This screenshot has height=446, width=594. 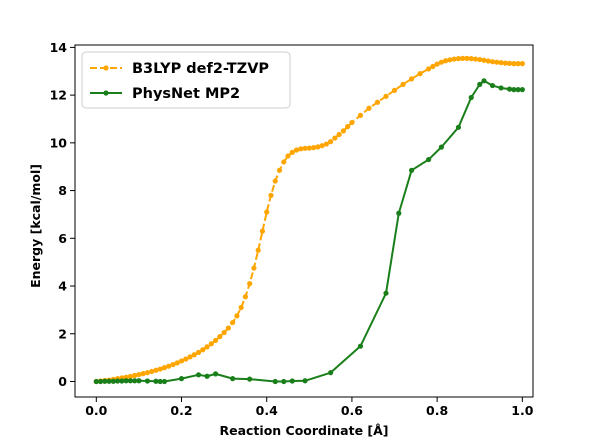 What do you see at coordinates (35, 226) in the screenshot?
I see `y-axis-label: Energy [kcal/mol]` at bounding box center [35, 226].